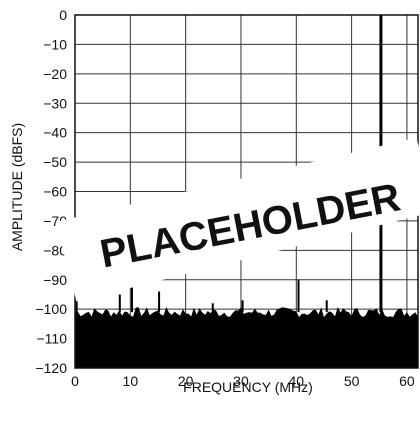  Describe the element at coordinates (186, 381) in the screenshot. I see `x-tick-label: 20` at that location.